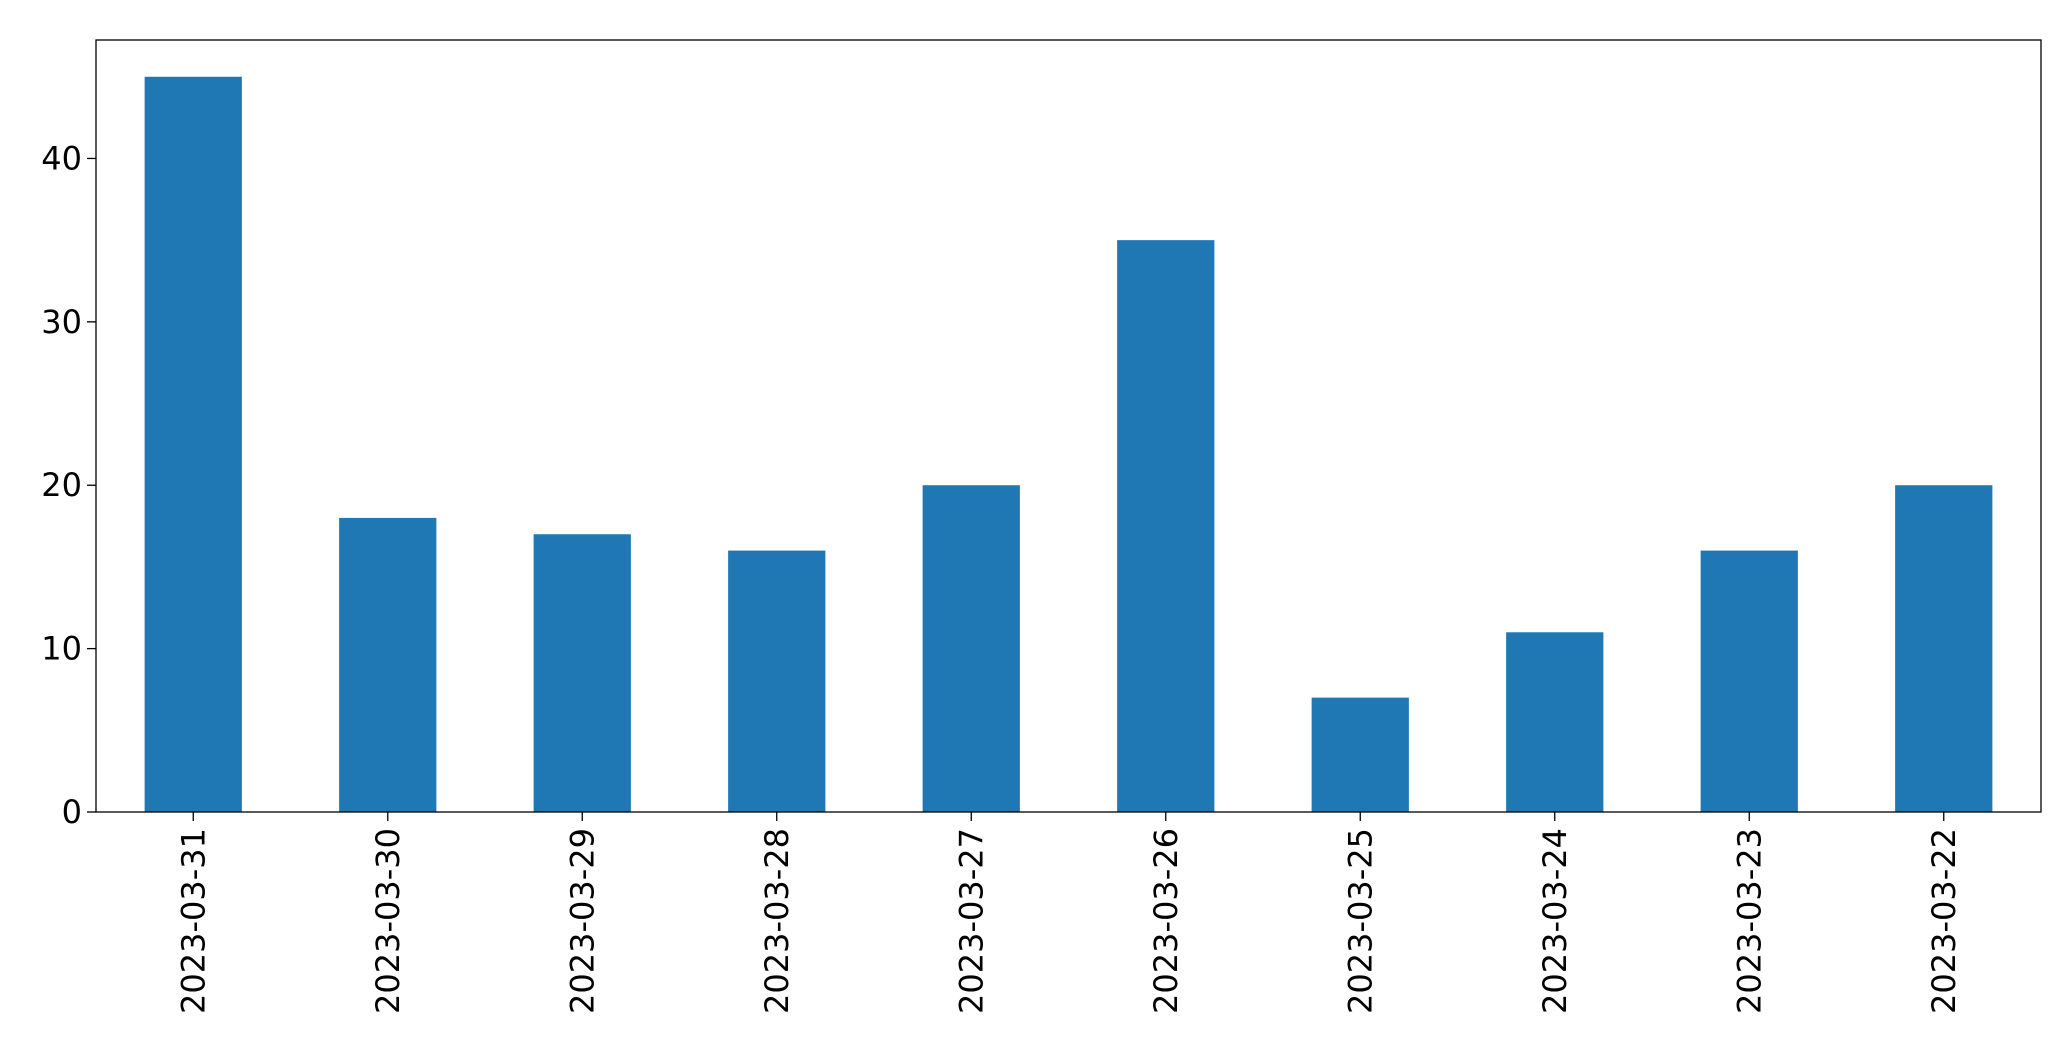 This screenshot has width=2071, height=1061. I want to click on x-tick-label: 2023-03-28, so click(777, 921).